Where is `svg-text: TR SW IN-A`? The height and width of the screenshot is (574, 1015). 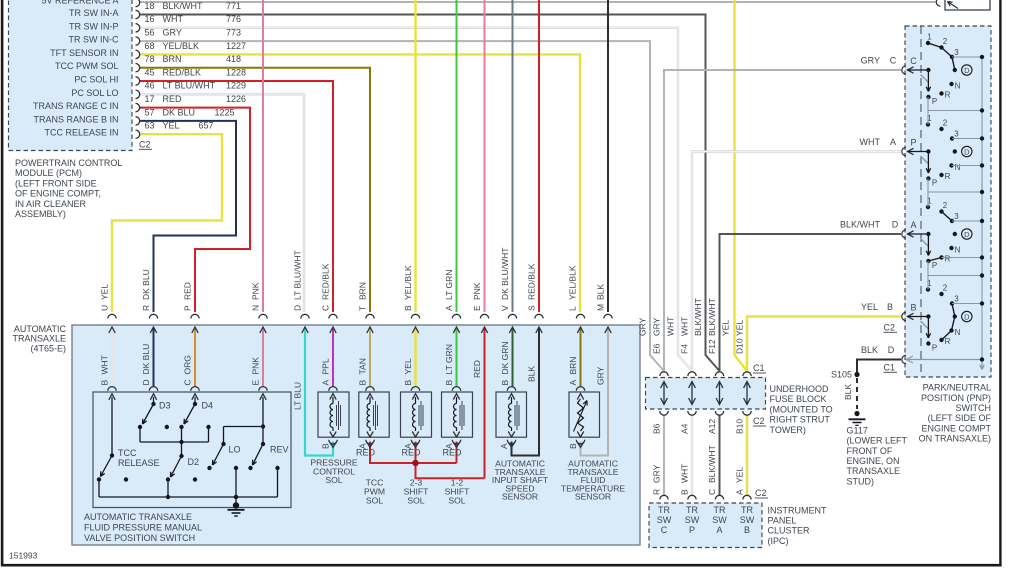
svg-text: TR SW IN-A is located at coordinates (94, 13).